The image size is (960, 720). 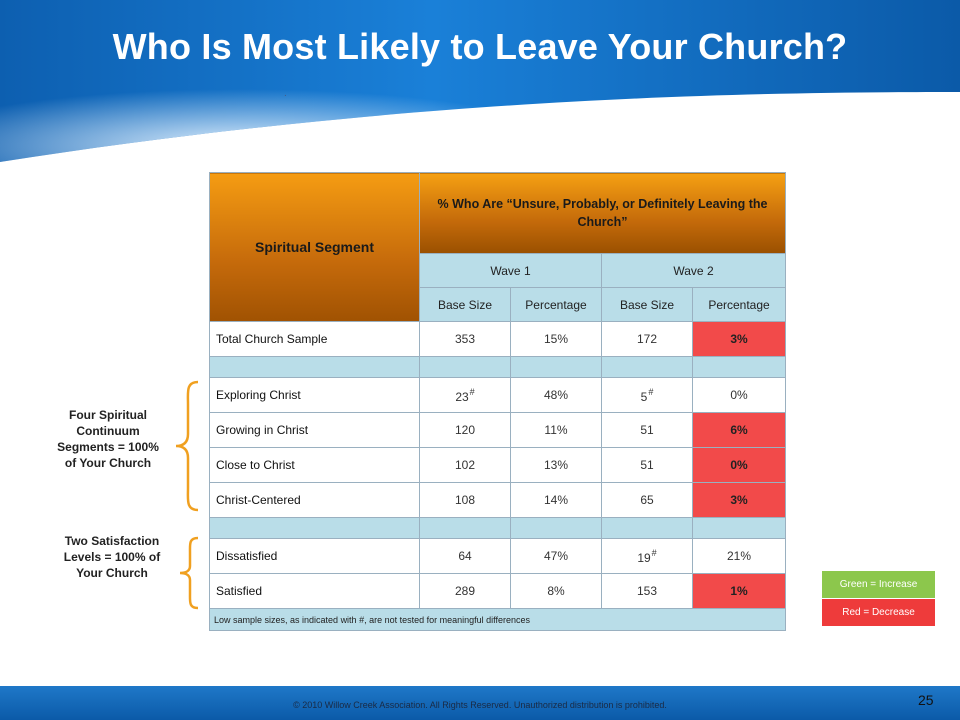 What do you see at coordinates (510, 270) in the screenshot?
I see `wave-1-header: Wave 1` at bounding box center [510, 270].